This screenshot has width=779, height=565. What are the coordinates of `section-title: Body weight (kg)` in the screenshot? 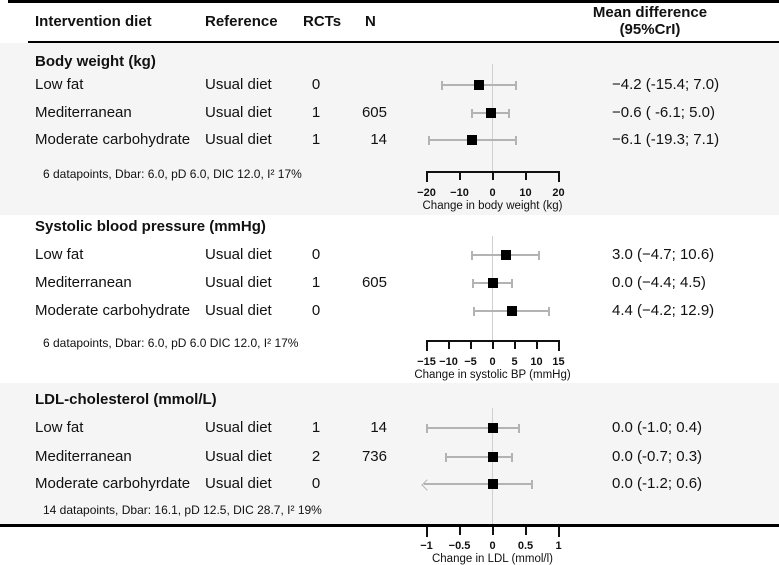 It's located at (95, 61).